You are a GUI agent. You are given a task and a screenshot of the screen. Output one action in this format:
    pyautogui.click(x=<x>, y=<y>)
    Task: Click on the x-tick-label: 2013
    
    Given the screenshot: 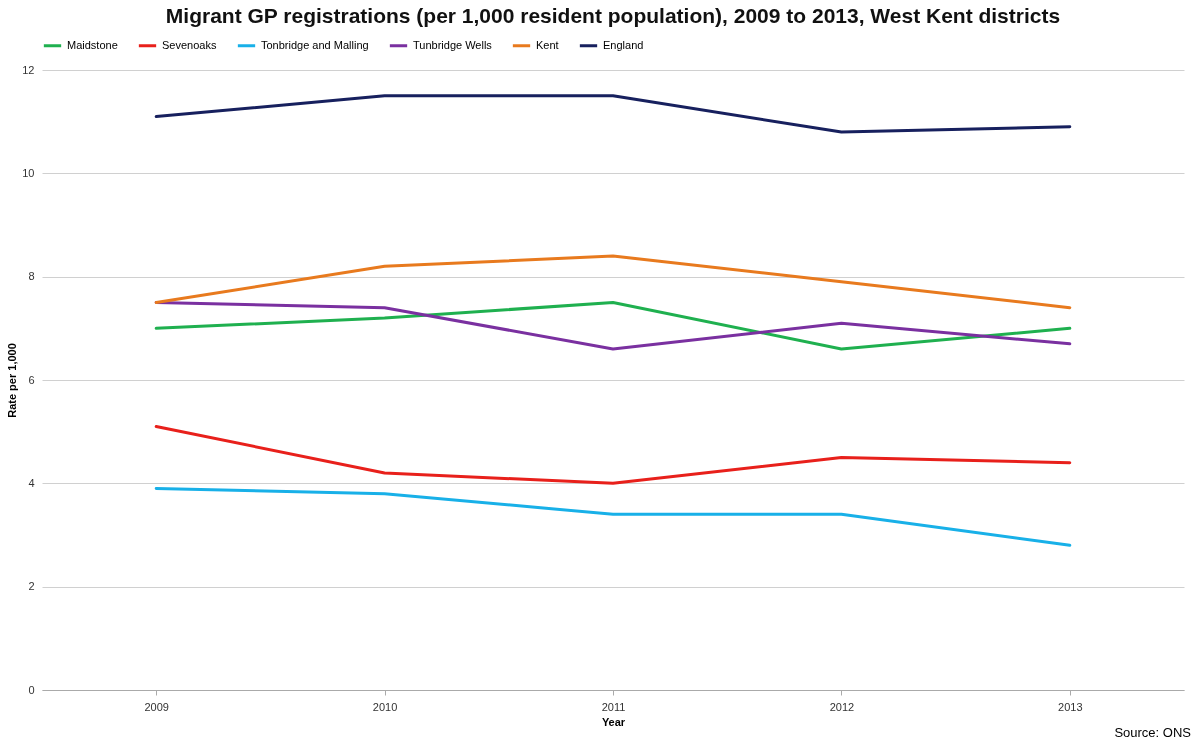 What is the action you would take?
    pyautogui.click(x=1070, y=706)
    